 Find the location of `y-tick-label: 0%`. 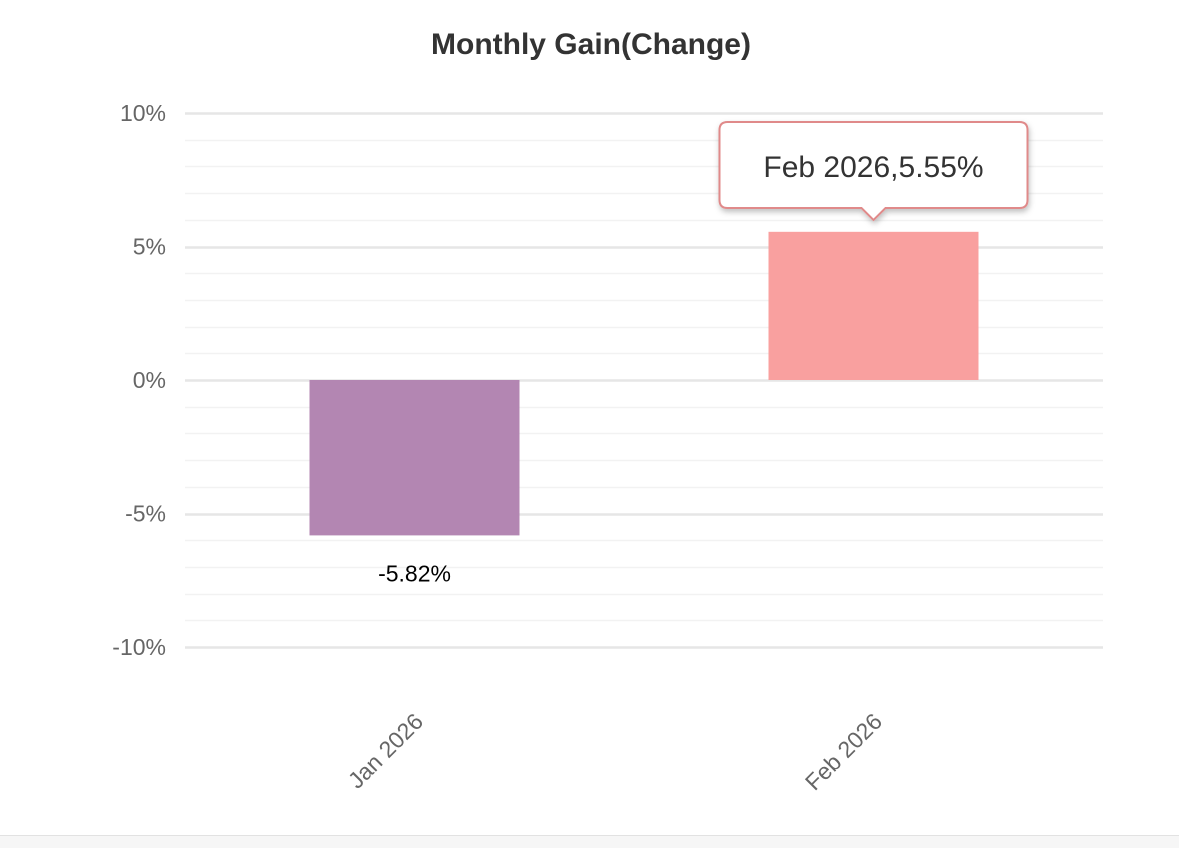

y-tick-label: 0% is located at coordinates (149, 380).